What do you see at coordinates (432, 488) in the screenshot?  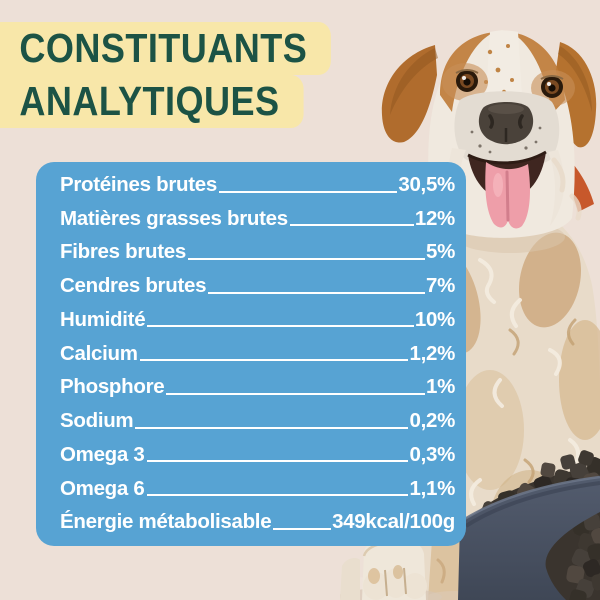 I see `nutrient-value: 1,1%` at bounding box center [432, 488].